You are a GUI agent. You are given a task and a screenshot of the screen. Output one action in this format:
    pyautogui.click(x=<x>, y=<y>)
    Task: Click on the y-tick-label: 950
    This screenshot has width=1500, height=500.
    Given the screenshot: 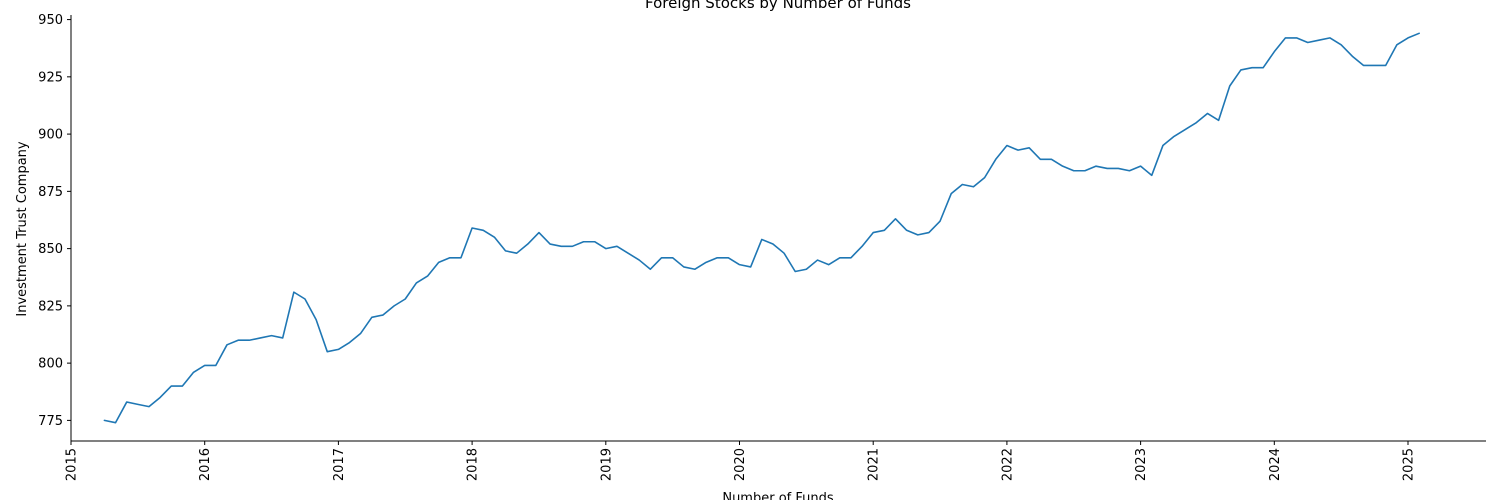 What is the action you would take?
    pyautogui.click(x=50, y=20)
    